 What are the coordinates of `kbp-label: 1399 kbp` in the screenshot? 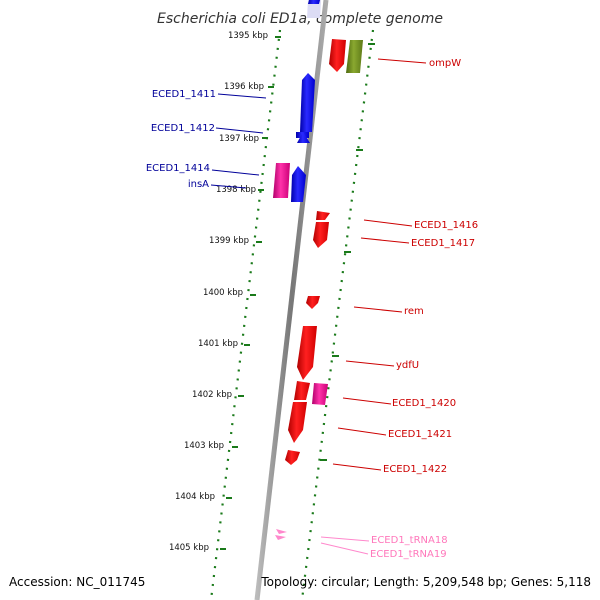 It's located at (229, 241).